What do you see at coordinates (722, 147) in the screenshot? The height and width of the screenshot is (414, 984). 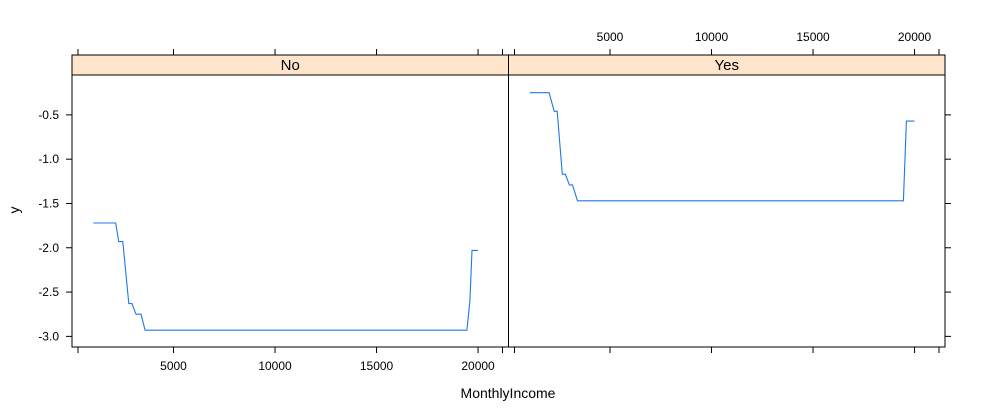 I see `series-line-yes` at bounding box center [722, 147].